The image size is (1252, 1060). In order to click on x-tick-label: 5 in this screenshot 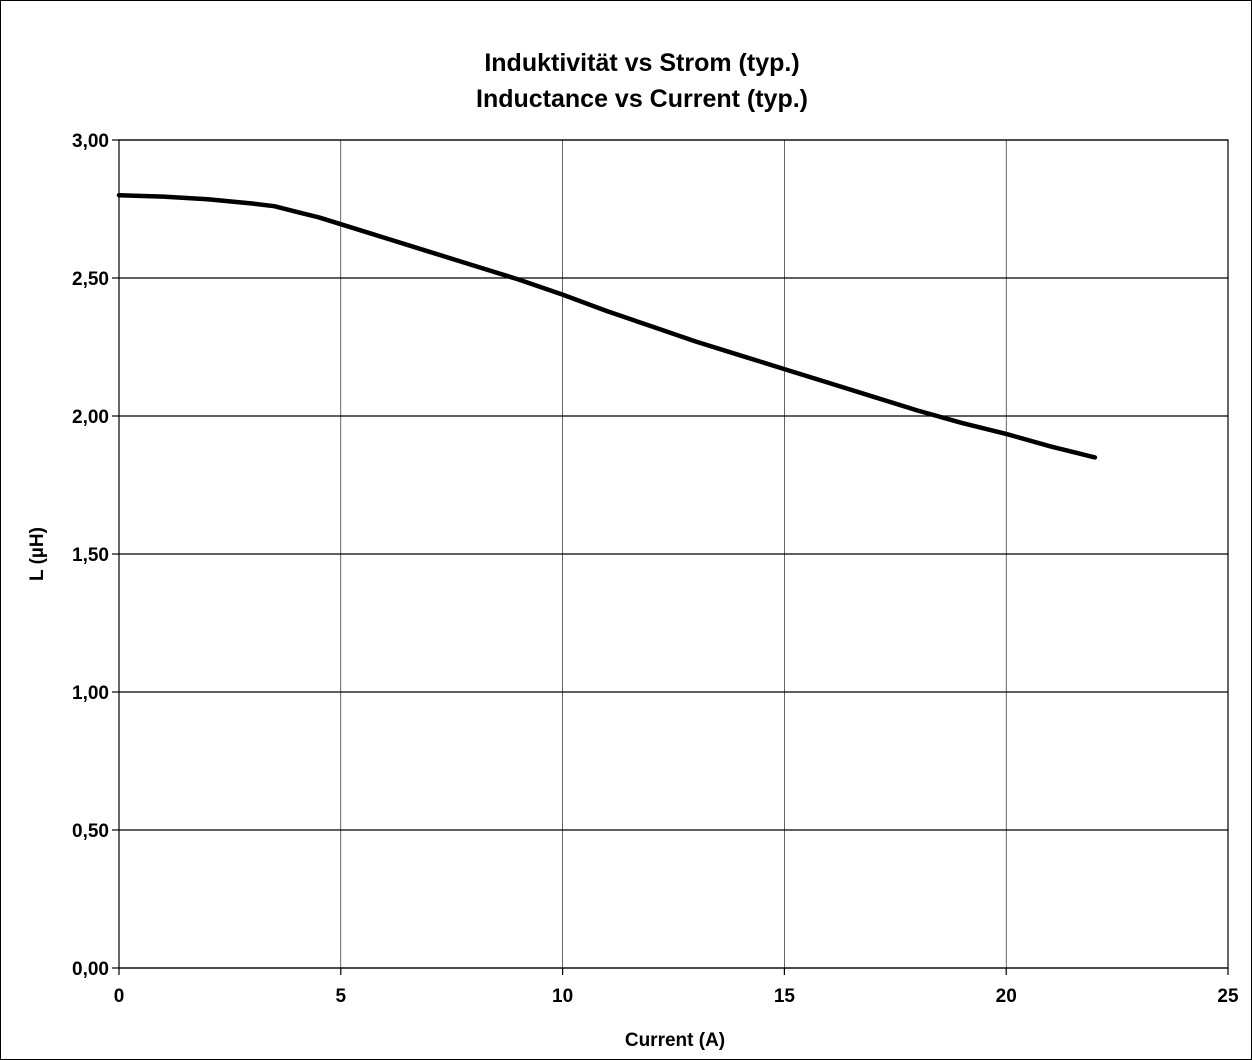, I will do `click(341, 996)`.